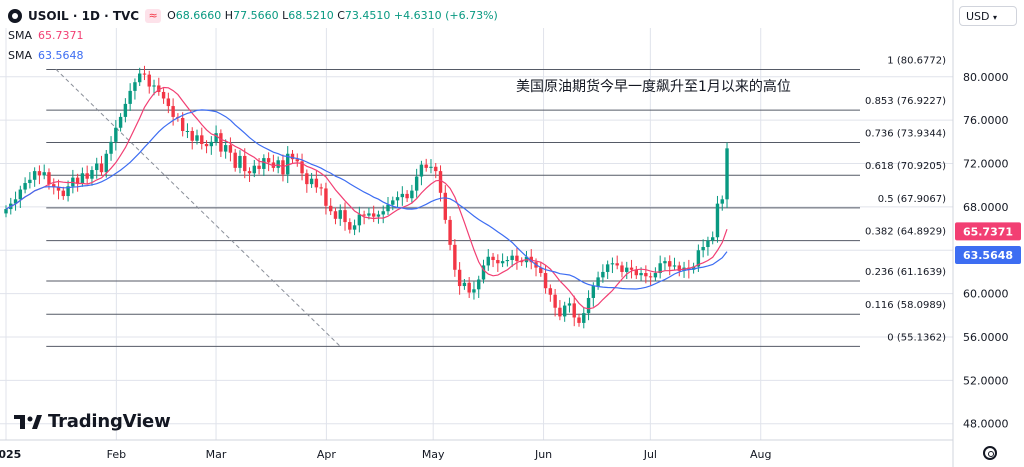 The image size is (1024, 467). Describe the element at coordinates (84, 16) in the screenshot. I see `symbol-title: USOIL · 1D · TVC` at that location.